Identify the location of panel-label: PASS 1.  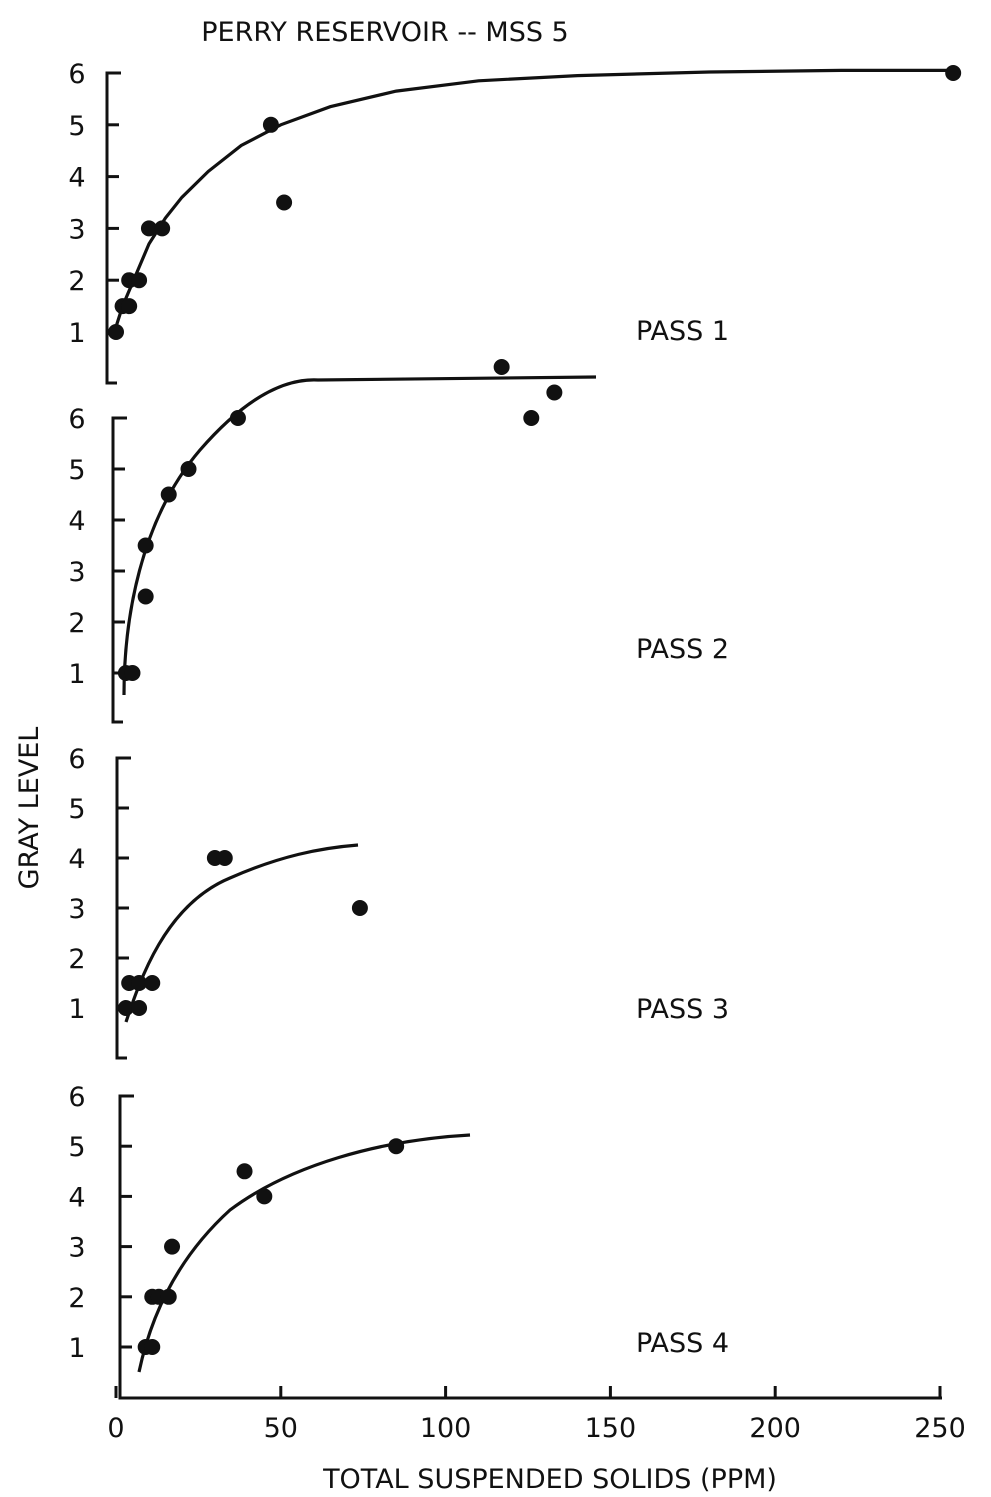
(682, 331).